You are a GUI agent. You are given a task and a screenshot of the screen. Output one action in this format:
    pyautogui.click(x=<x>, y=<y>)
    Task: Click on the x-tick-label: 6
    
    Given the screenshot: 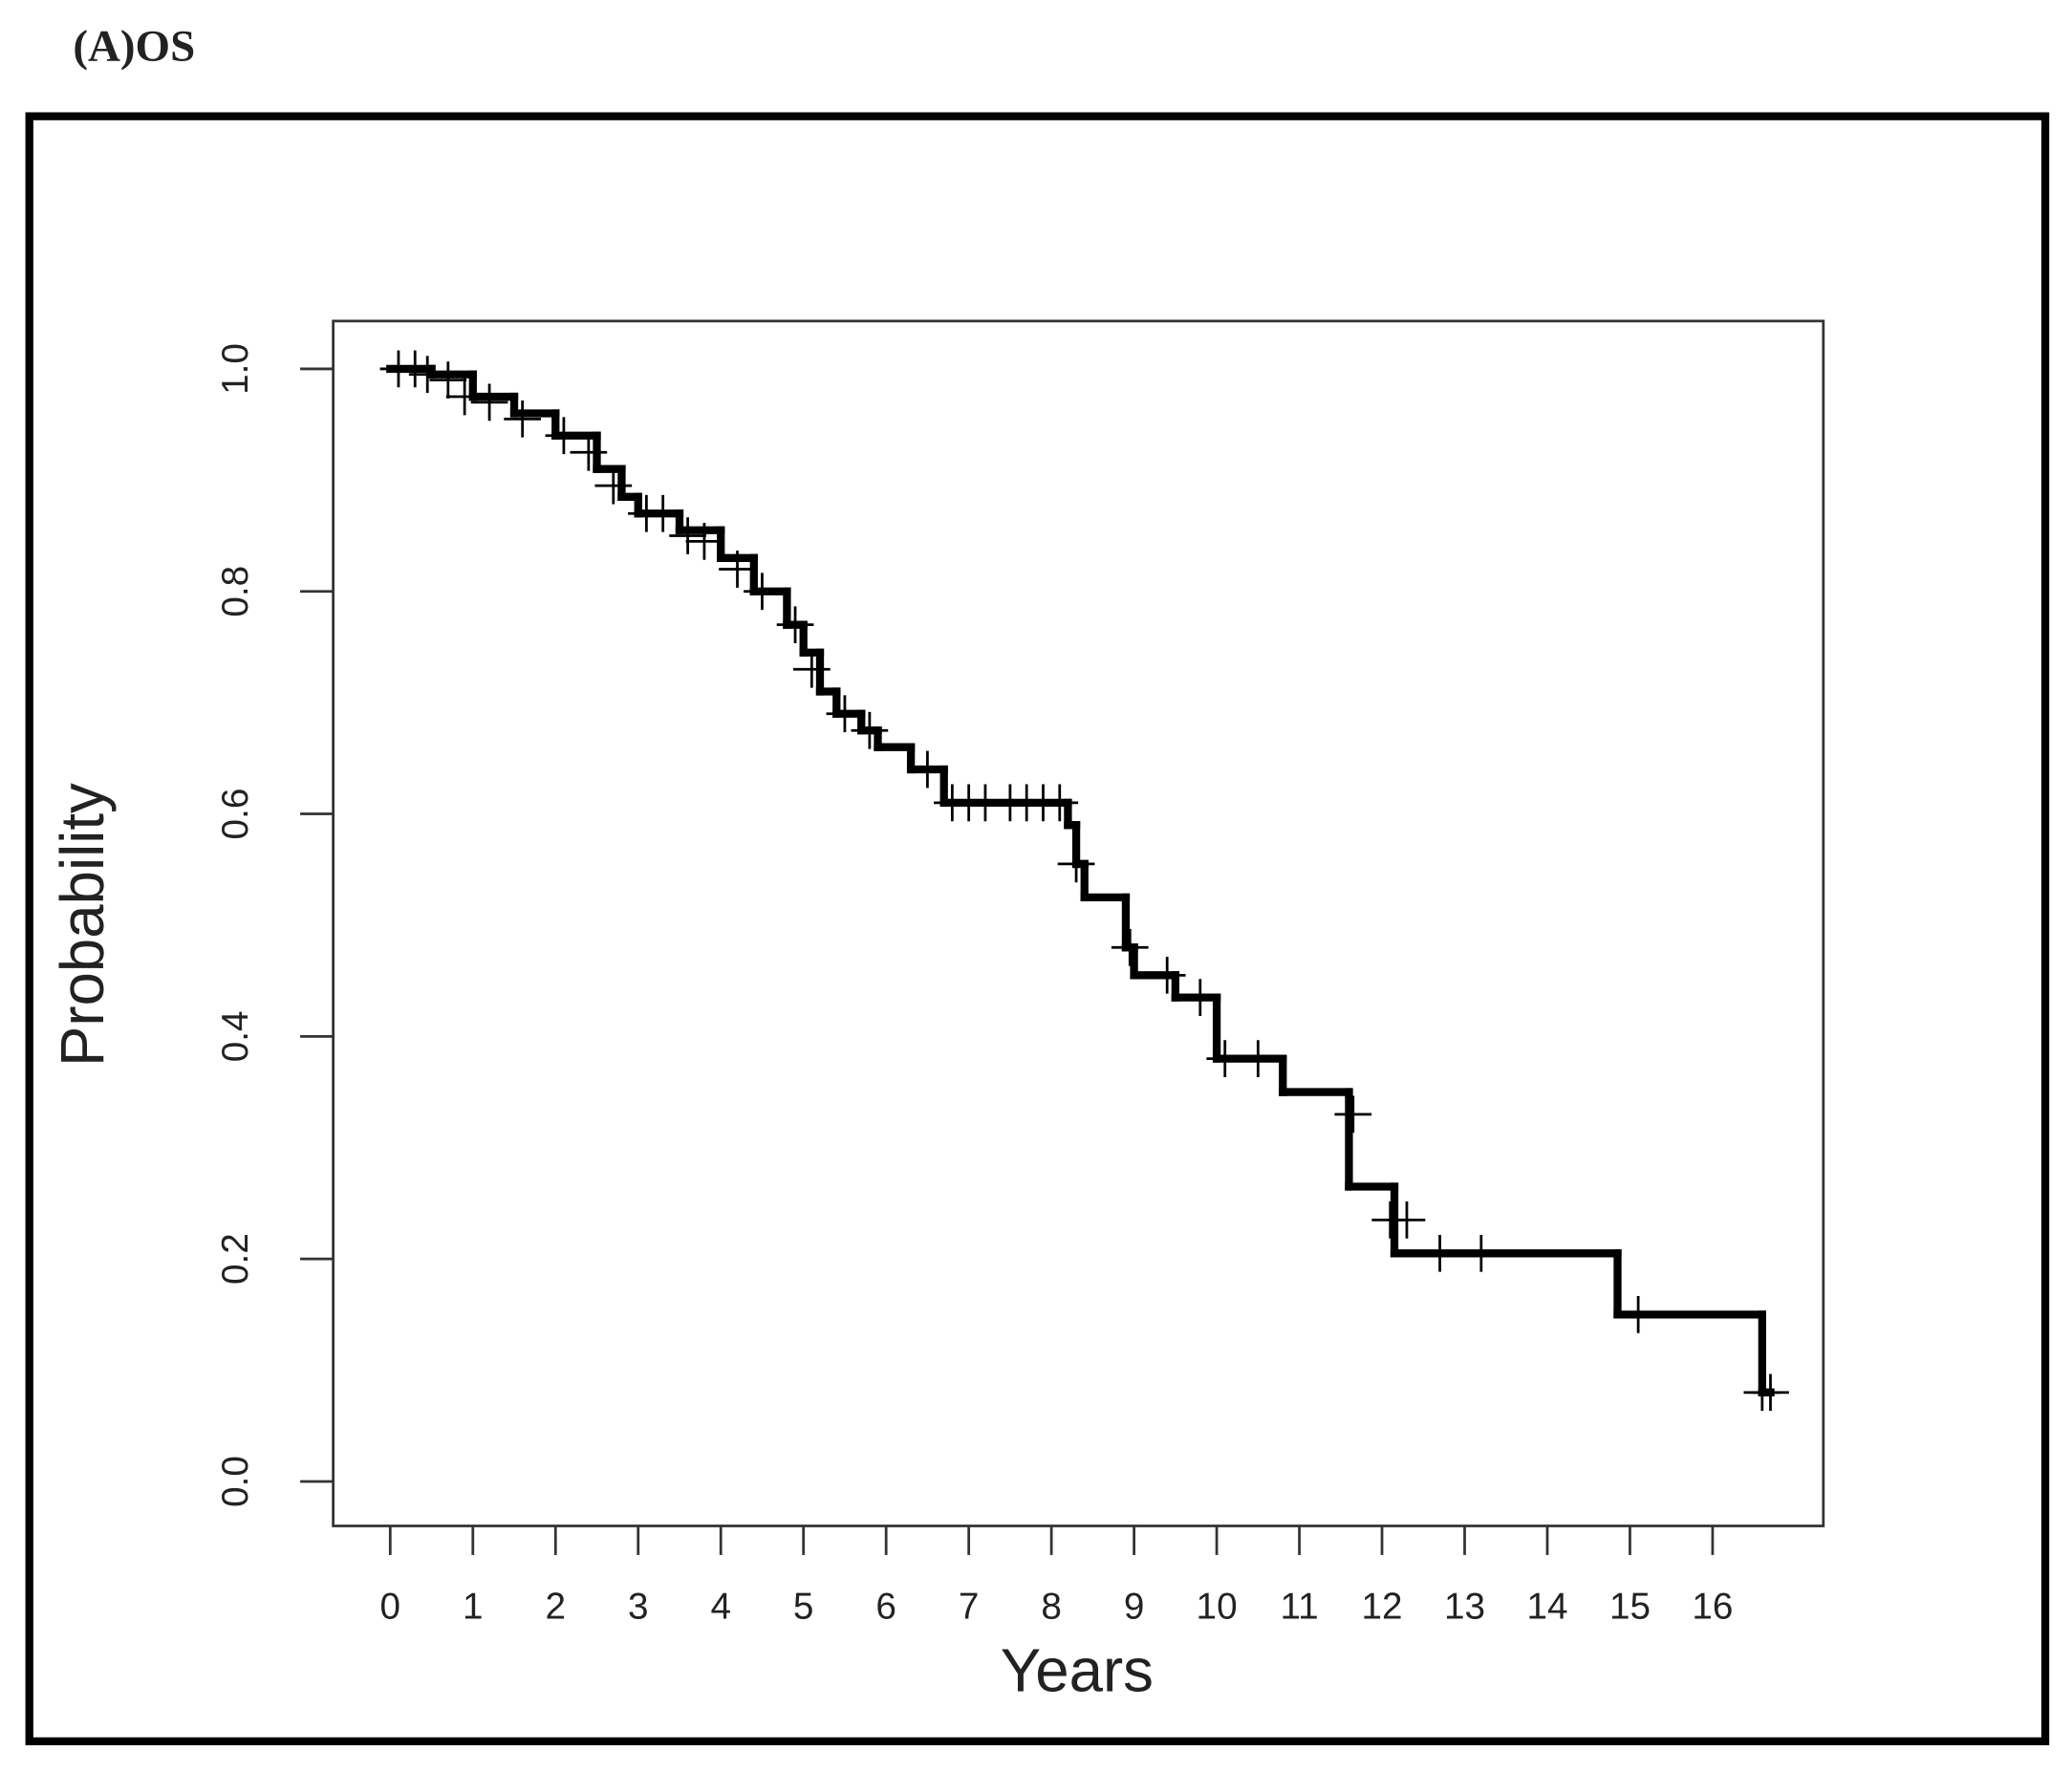 What is the action you would take?
    pyautogui.click(x=885, y=1606)
    